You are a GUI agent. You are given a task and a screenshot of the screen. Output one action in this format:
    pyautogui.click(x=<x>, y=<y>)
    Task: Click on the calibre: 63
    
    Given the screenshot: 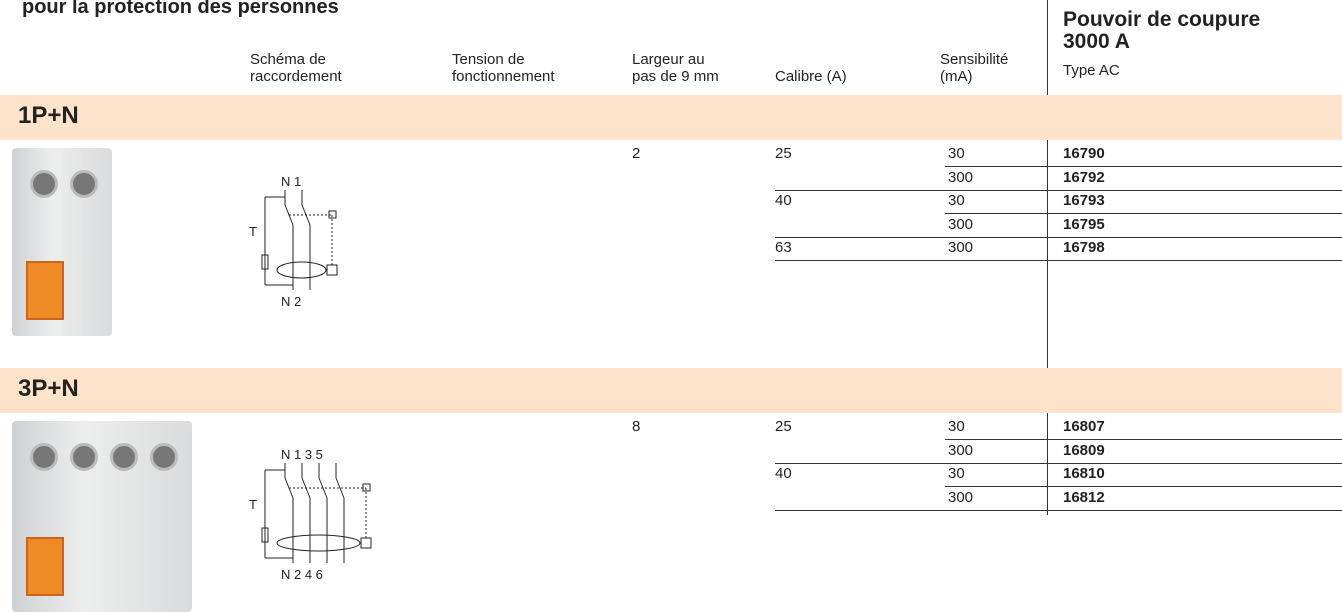 What is the action you would take?
    pyautogui.click(x=783, y=247)
    